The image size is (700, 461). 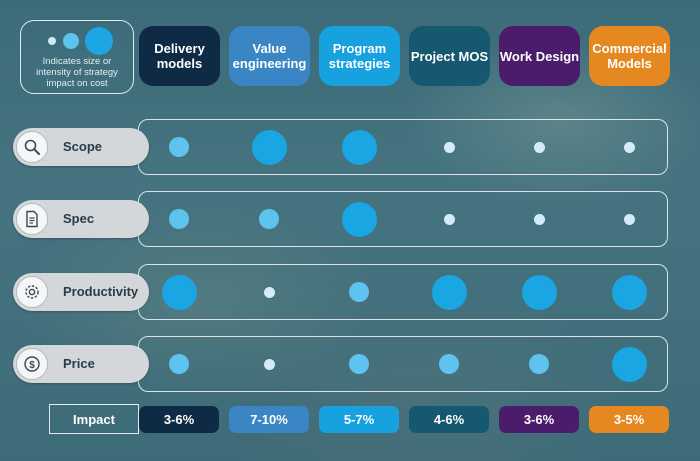 What do you see at coordinates (449, 419) in the screenshot?
I see `impact-project-mos: 4-6%` at bounding box center [449, 419].